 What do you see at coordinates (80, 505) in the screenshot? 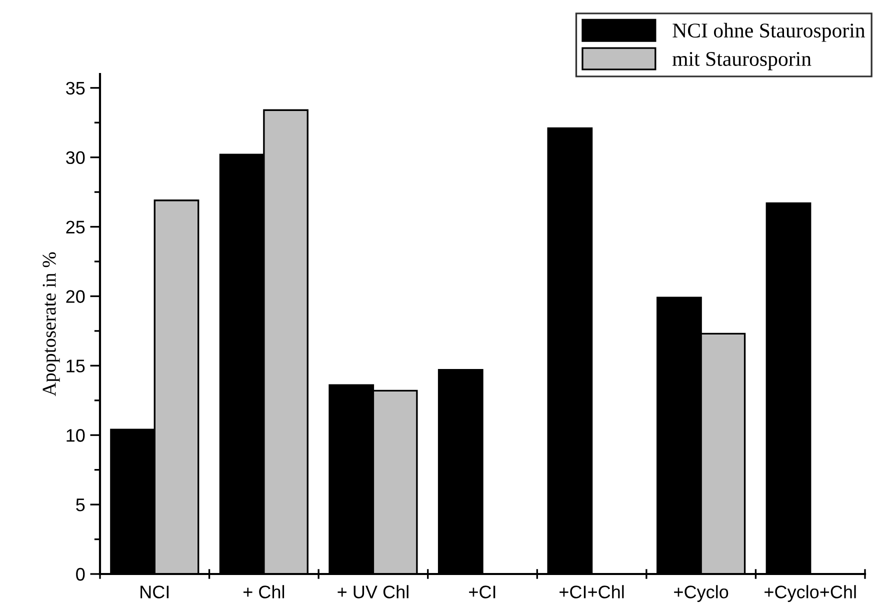
I see `y-tick-label: 5` at bounding box center [80, 505].